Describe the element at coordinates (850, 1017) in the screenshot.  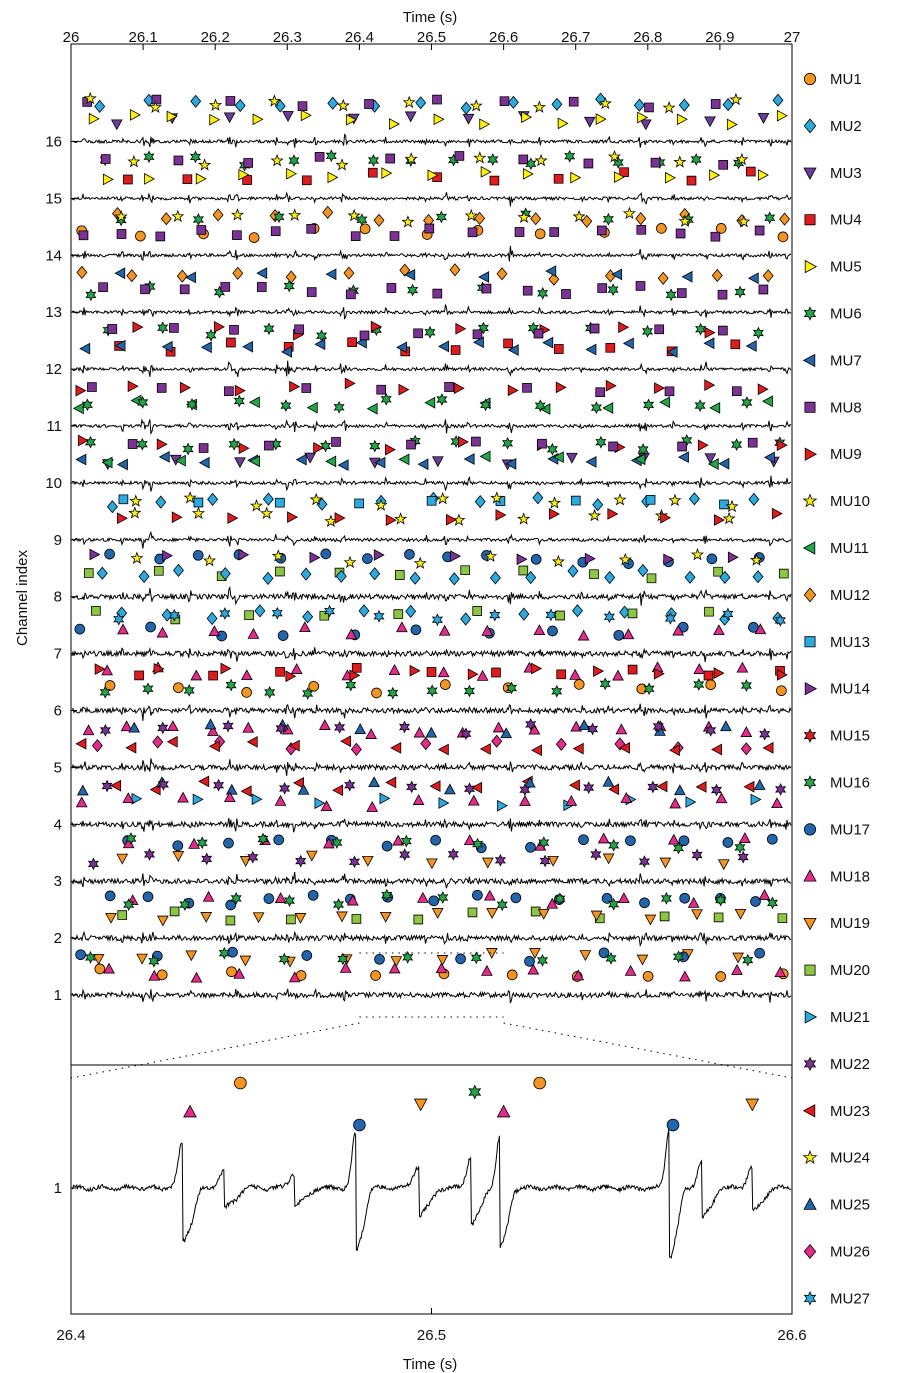
I see `legend-label: MU21` at that location.